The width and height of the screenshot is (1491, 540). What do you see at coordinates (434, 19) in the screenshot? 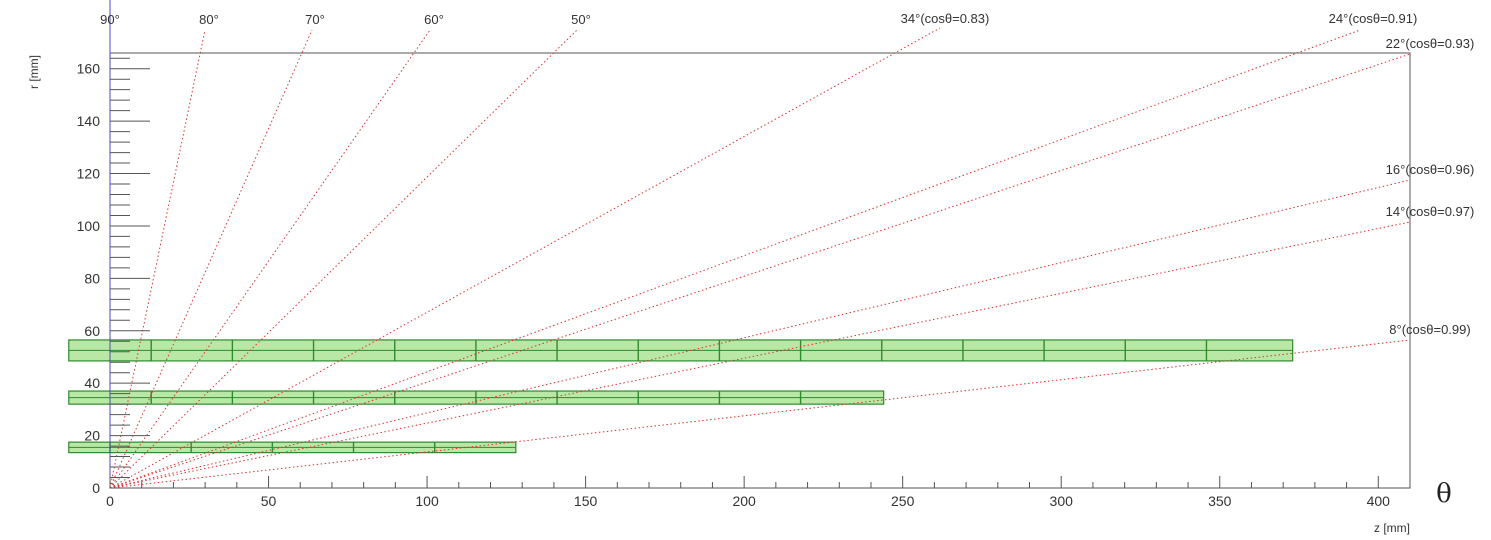
I see `angle-label-60deg: 60°` at bounding box center [434, 19].